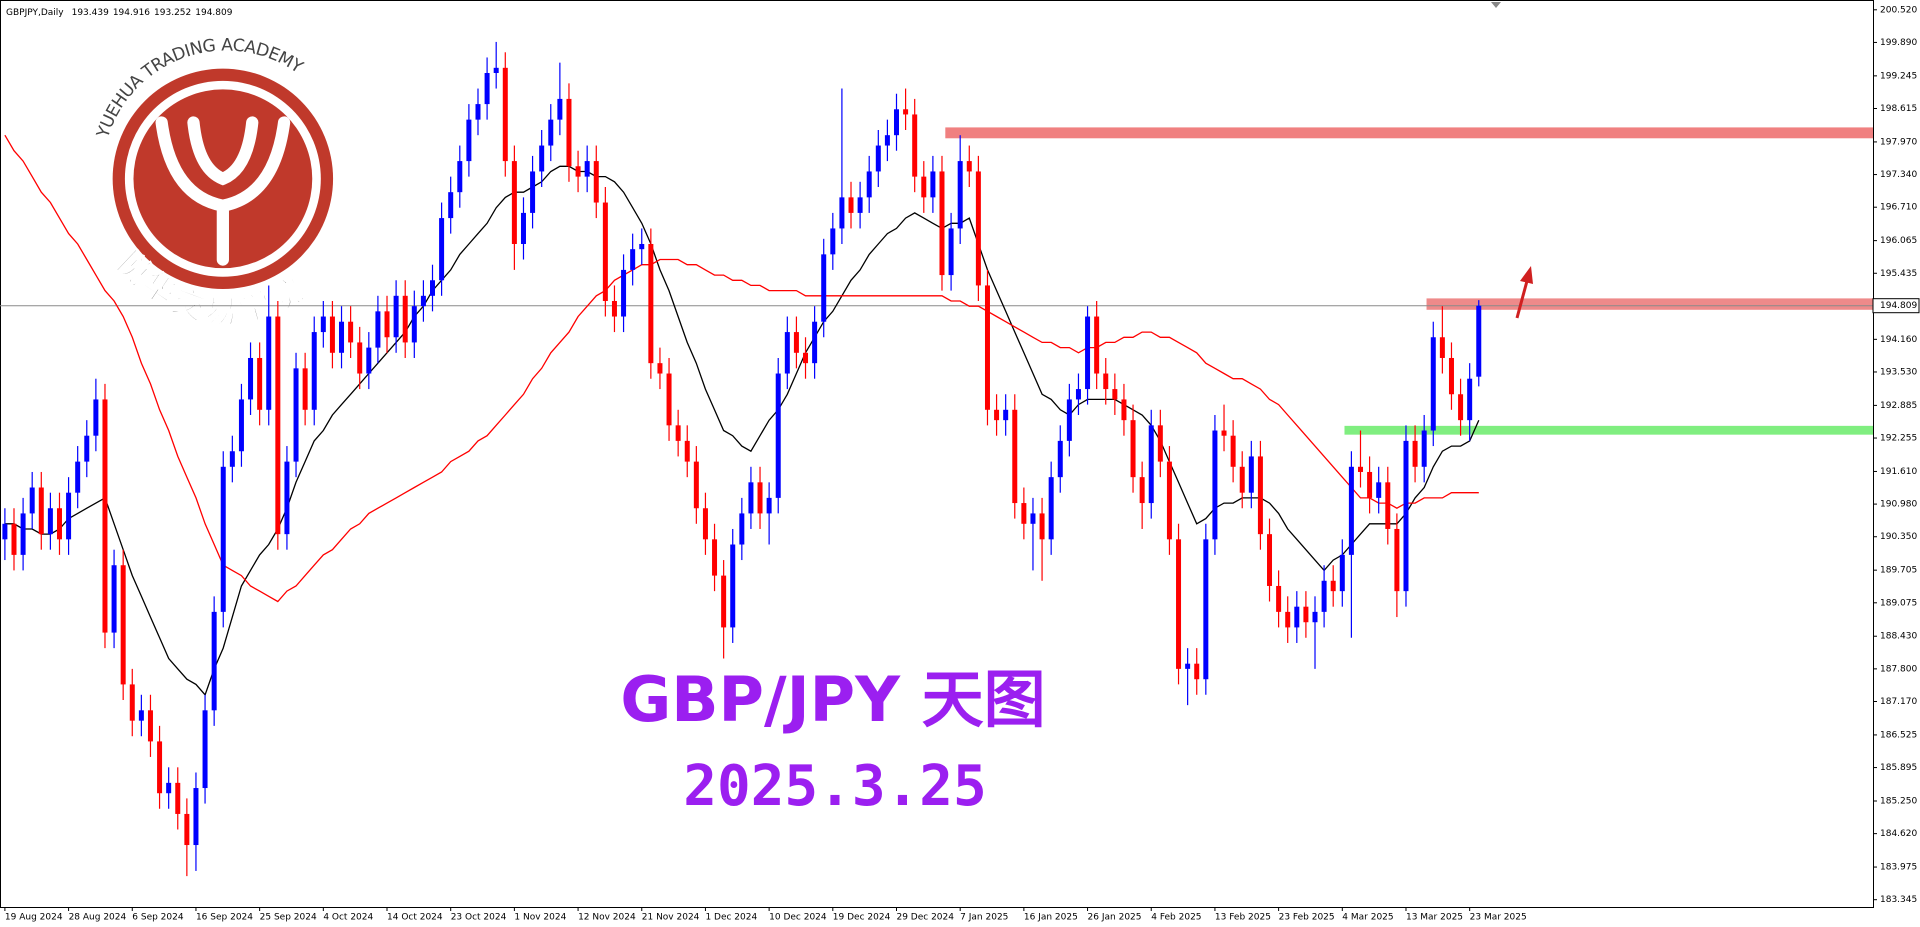  Describe the element at coordinates (348, 918) in the screenshot. I see `x-tick-label: 4 Oct 2024` at that location.